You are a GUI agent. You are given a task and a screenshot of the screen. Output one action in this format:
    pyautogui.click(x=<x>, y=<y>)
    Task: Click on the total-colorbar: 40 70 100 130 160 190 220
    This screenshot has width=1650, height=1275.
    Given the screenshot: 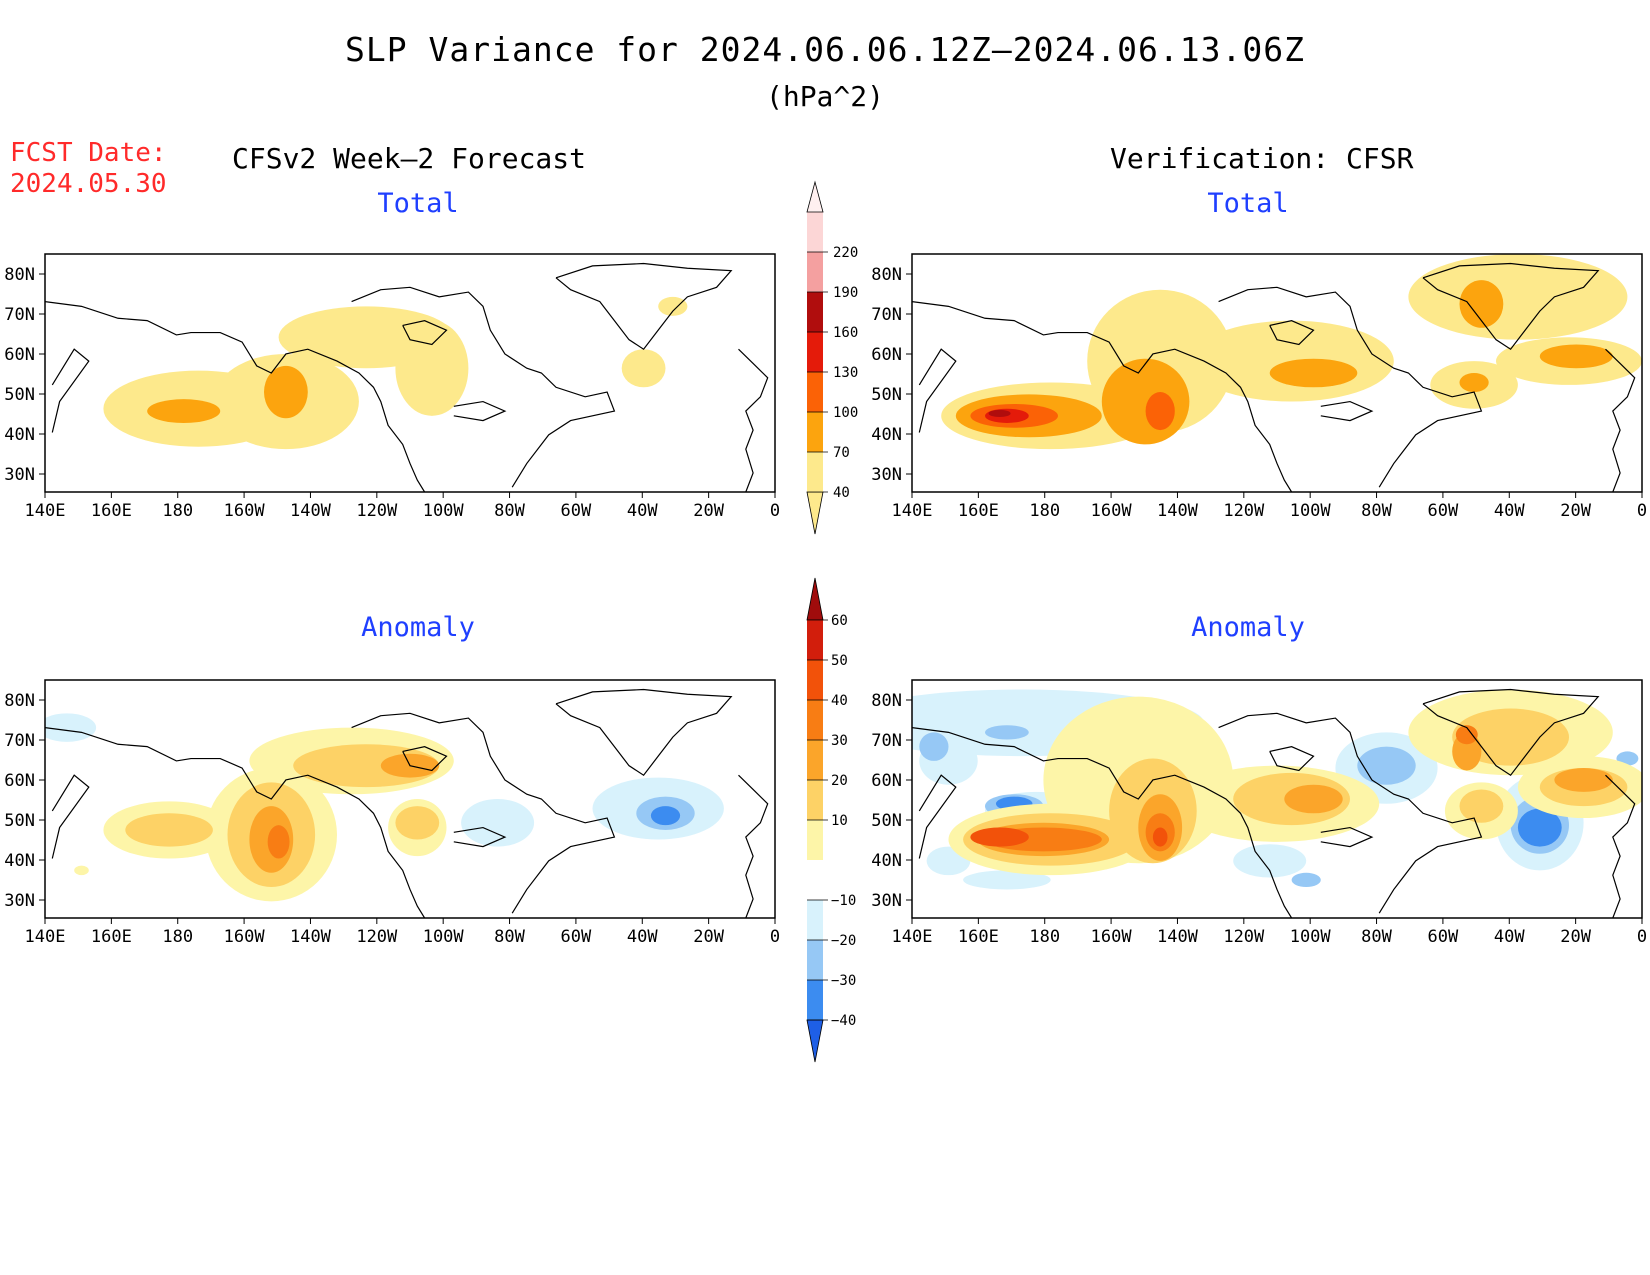 What is the action you would take?
    pyautogui.click(x=832, y=357)
    